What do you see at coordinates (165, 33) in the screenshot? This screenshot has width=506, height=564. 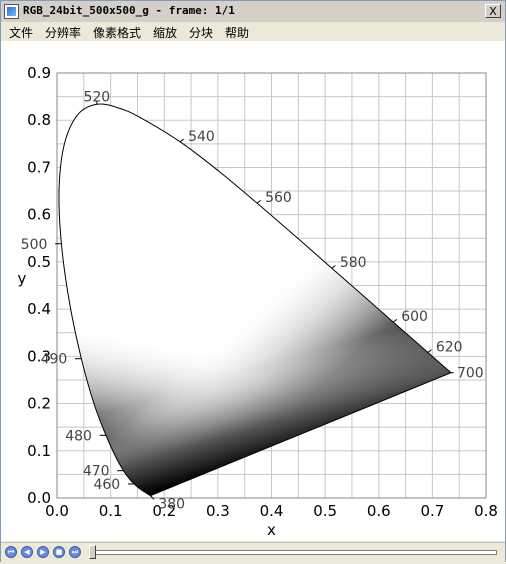 I see `menu-zoom: 缩放` at bounding box center [165, 33].